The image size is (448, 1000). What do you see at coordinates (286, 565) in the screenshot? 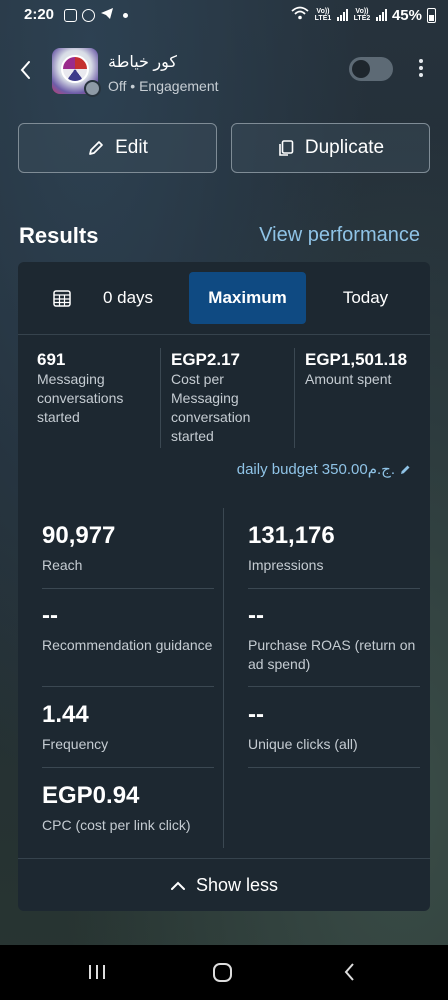
I see `metric-label: Impressions` at bounding box center [286, 565].